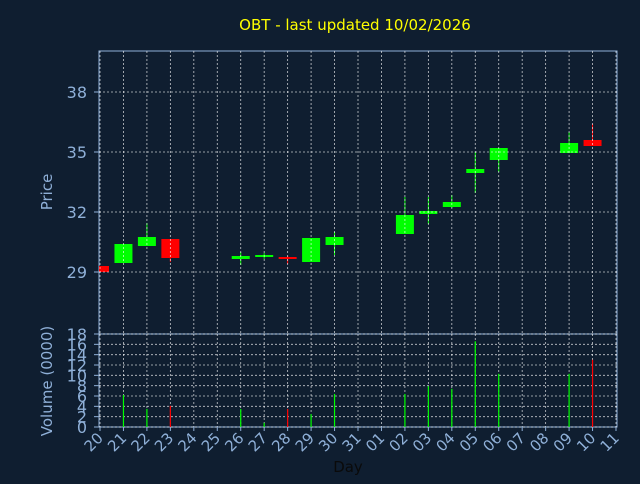 The width and height of the screenshot is (640, 484). Describe the element at coordinates (586, 442) in the screenshot. I see `x-tick-label: 10` at that location.